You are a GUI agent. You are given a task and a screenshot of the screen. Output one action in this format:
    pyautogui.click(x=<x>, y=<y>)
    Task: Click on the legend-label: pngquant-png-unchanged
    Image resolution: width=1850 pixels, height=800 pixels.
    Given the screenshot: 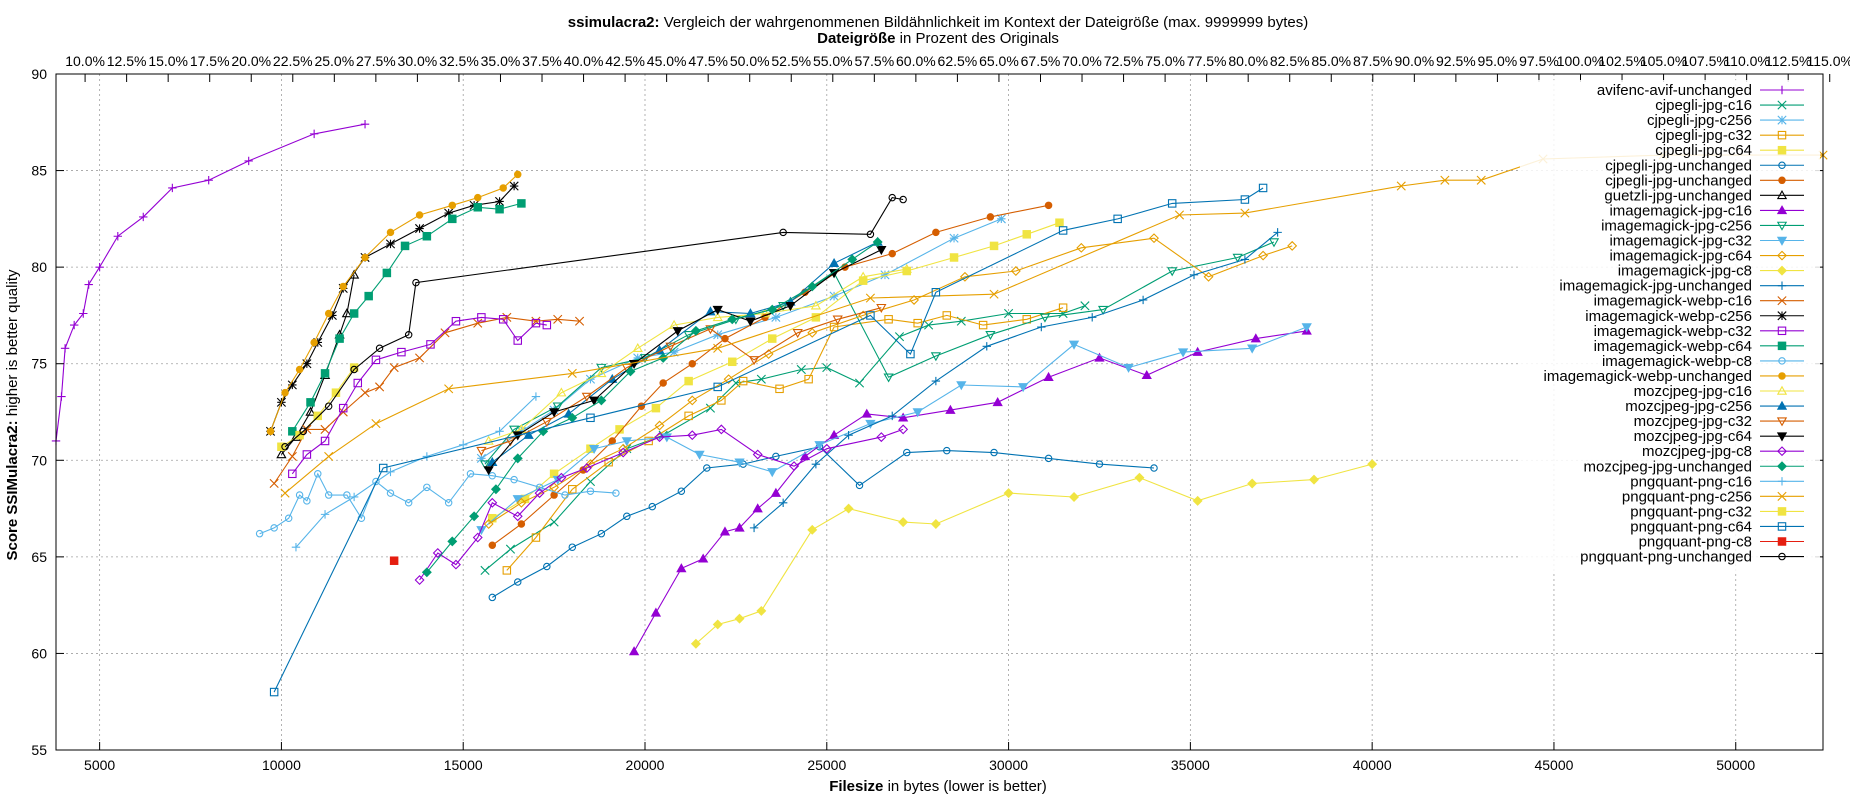 What is the action you would take?
    pyautogui.click(x=1666, y=557)
    